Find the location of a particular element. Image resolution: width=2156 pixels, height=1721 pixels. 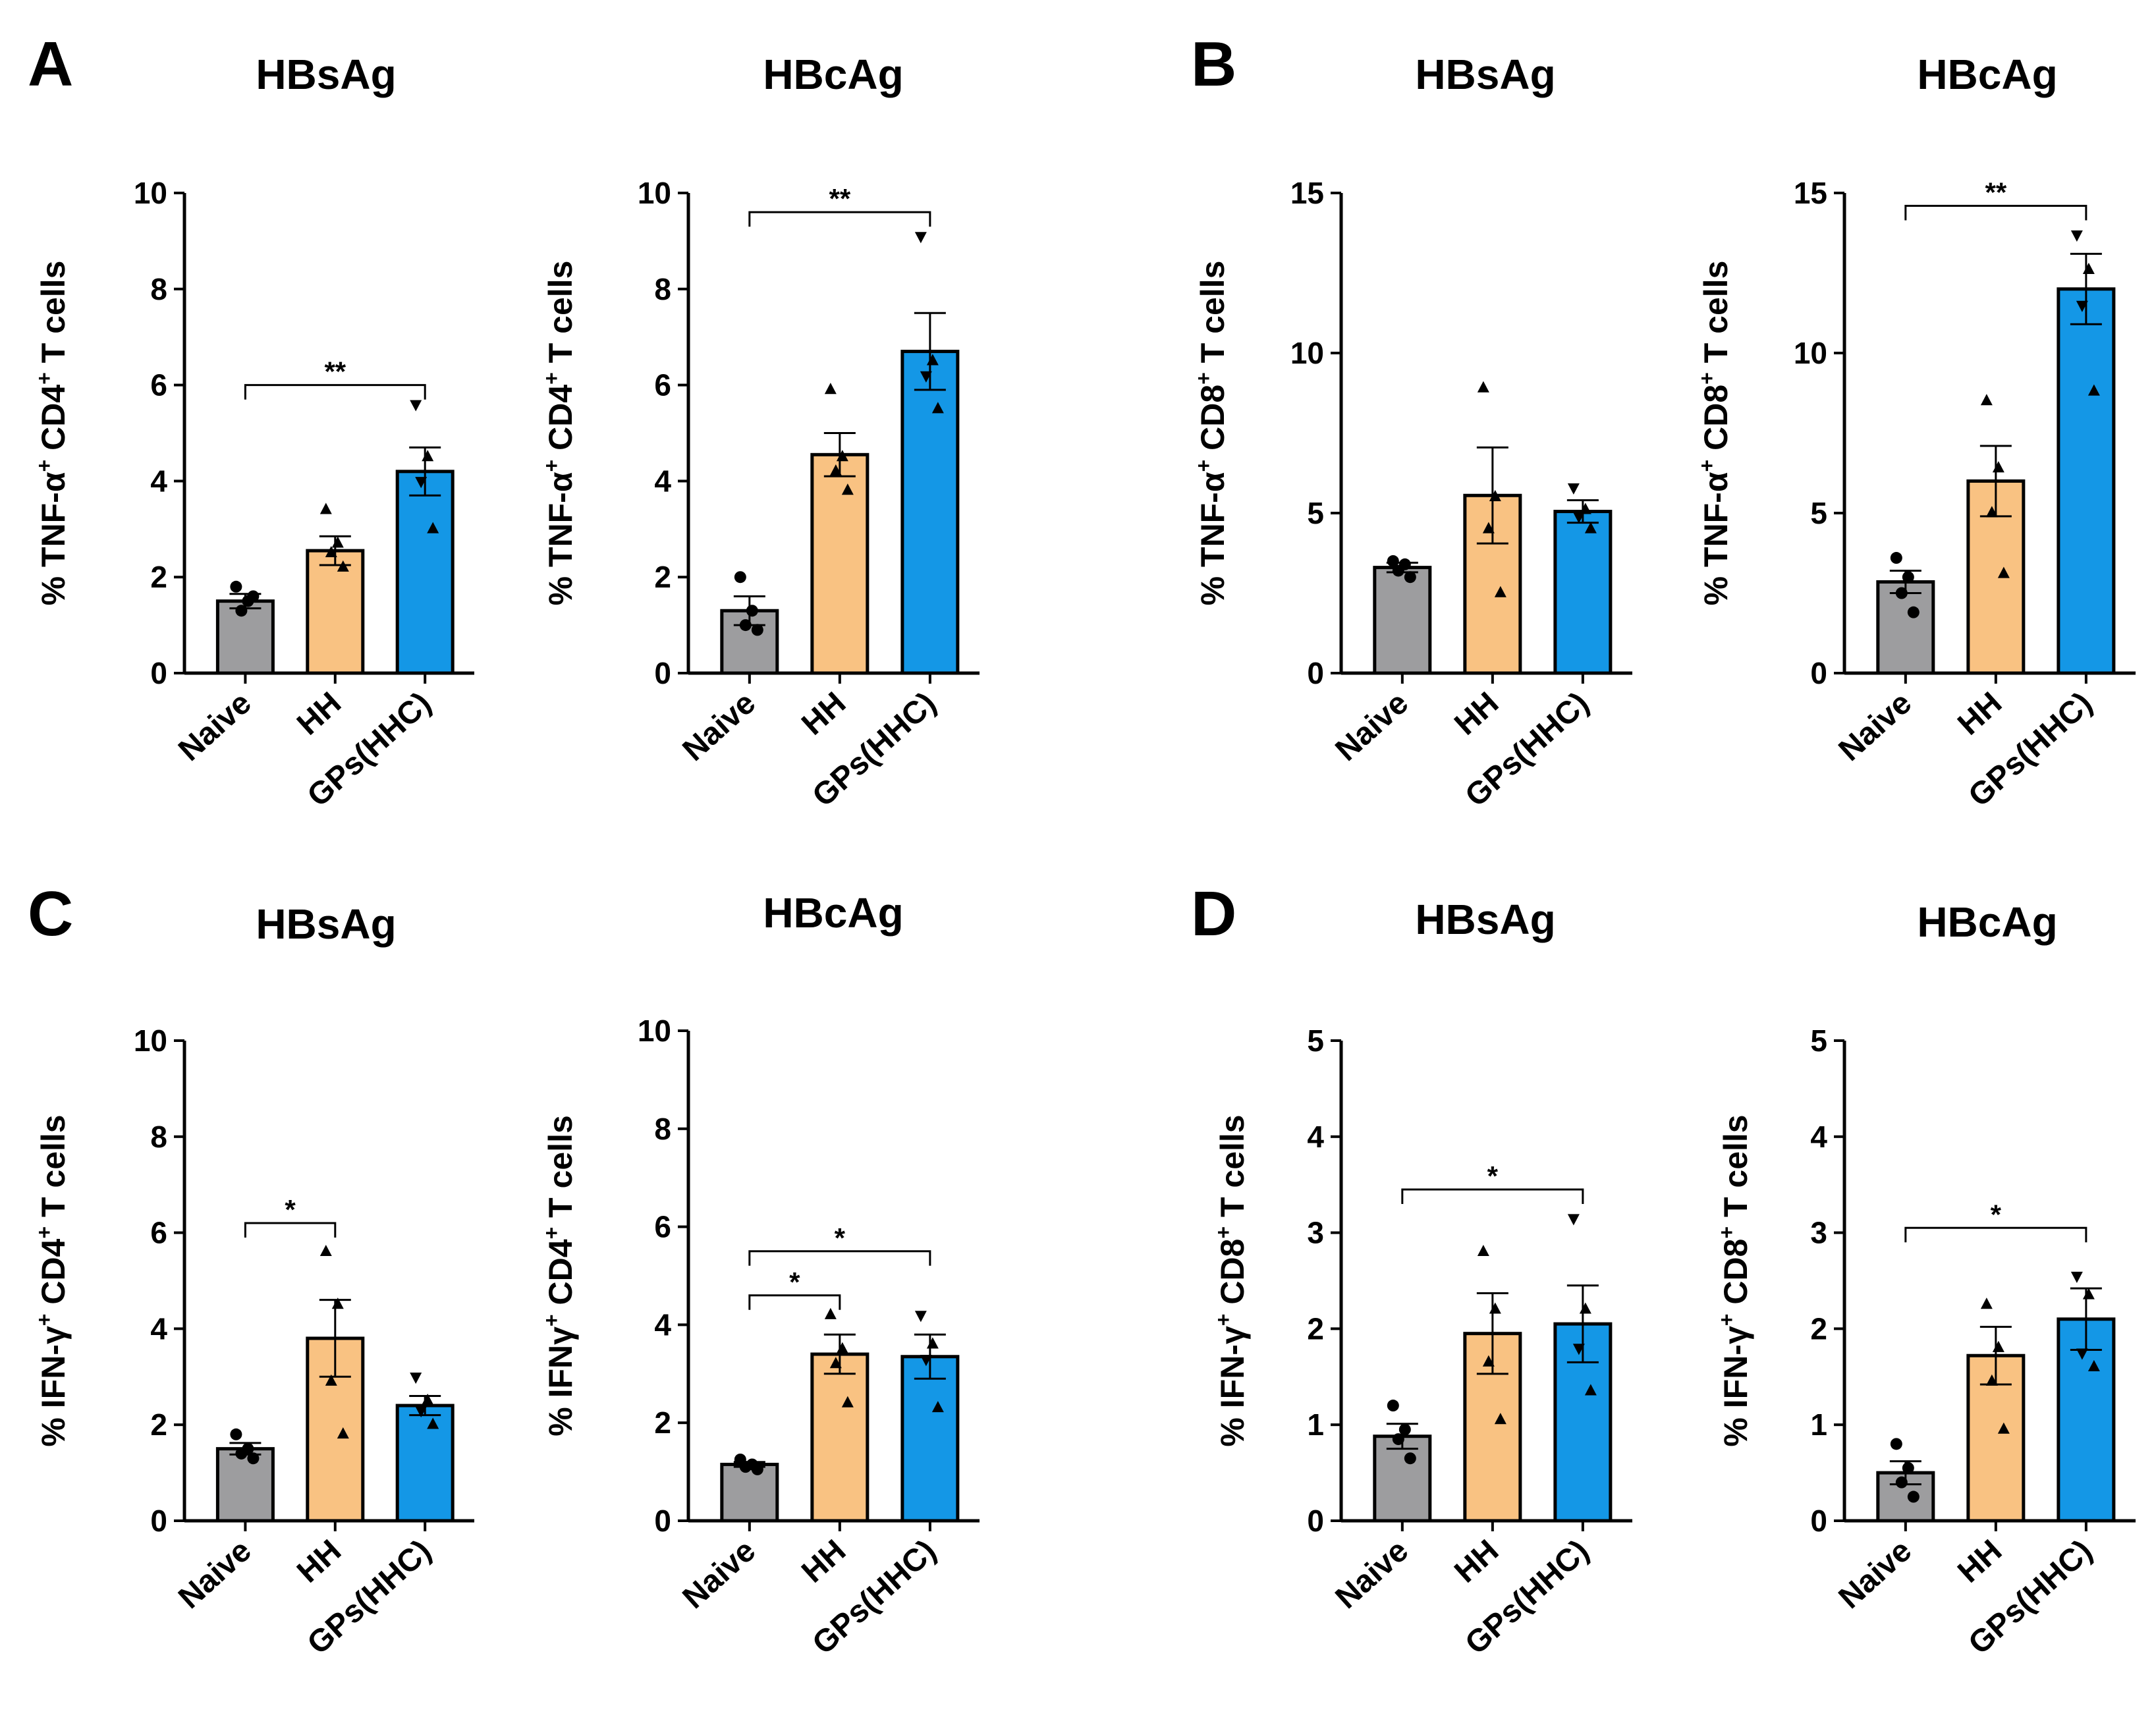

y-tick-label: 4 is located at coordinates (662, 481).